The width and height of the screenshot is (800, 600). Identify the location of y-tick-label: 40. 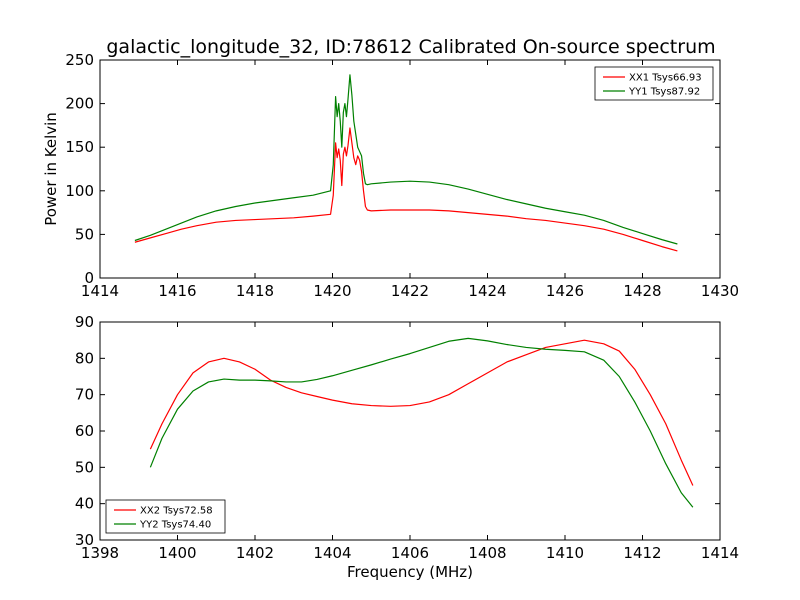
(84, 504).